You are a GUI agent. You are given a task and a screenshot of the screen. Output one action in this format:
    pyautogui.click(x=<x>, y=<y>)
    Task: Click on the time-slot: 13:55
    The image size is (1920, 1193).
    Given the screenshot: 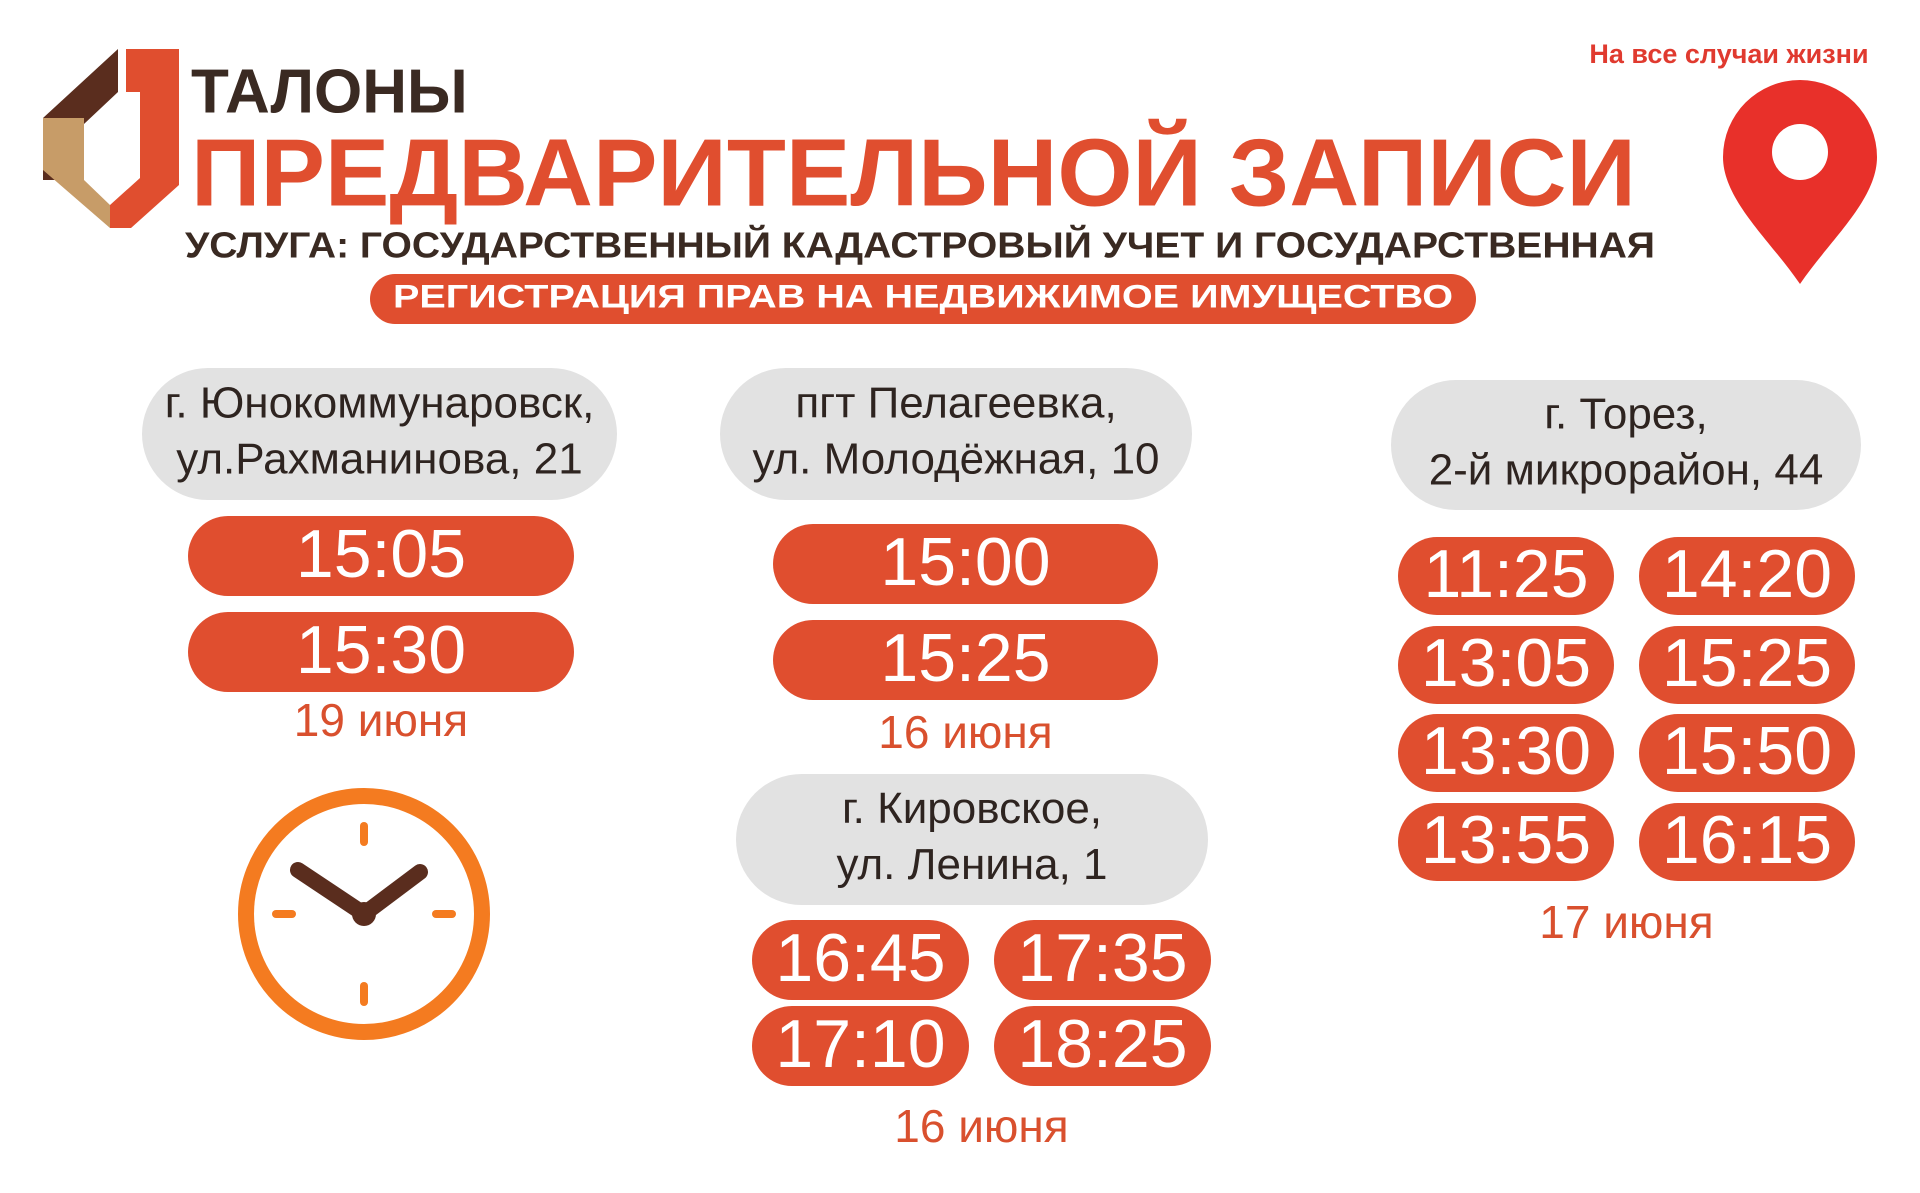 What is the action you would take?
    pyautogui.click(x=1506, y=840)
    